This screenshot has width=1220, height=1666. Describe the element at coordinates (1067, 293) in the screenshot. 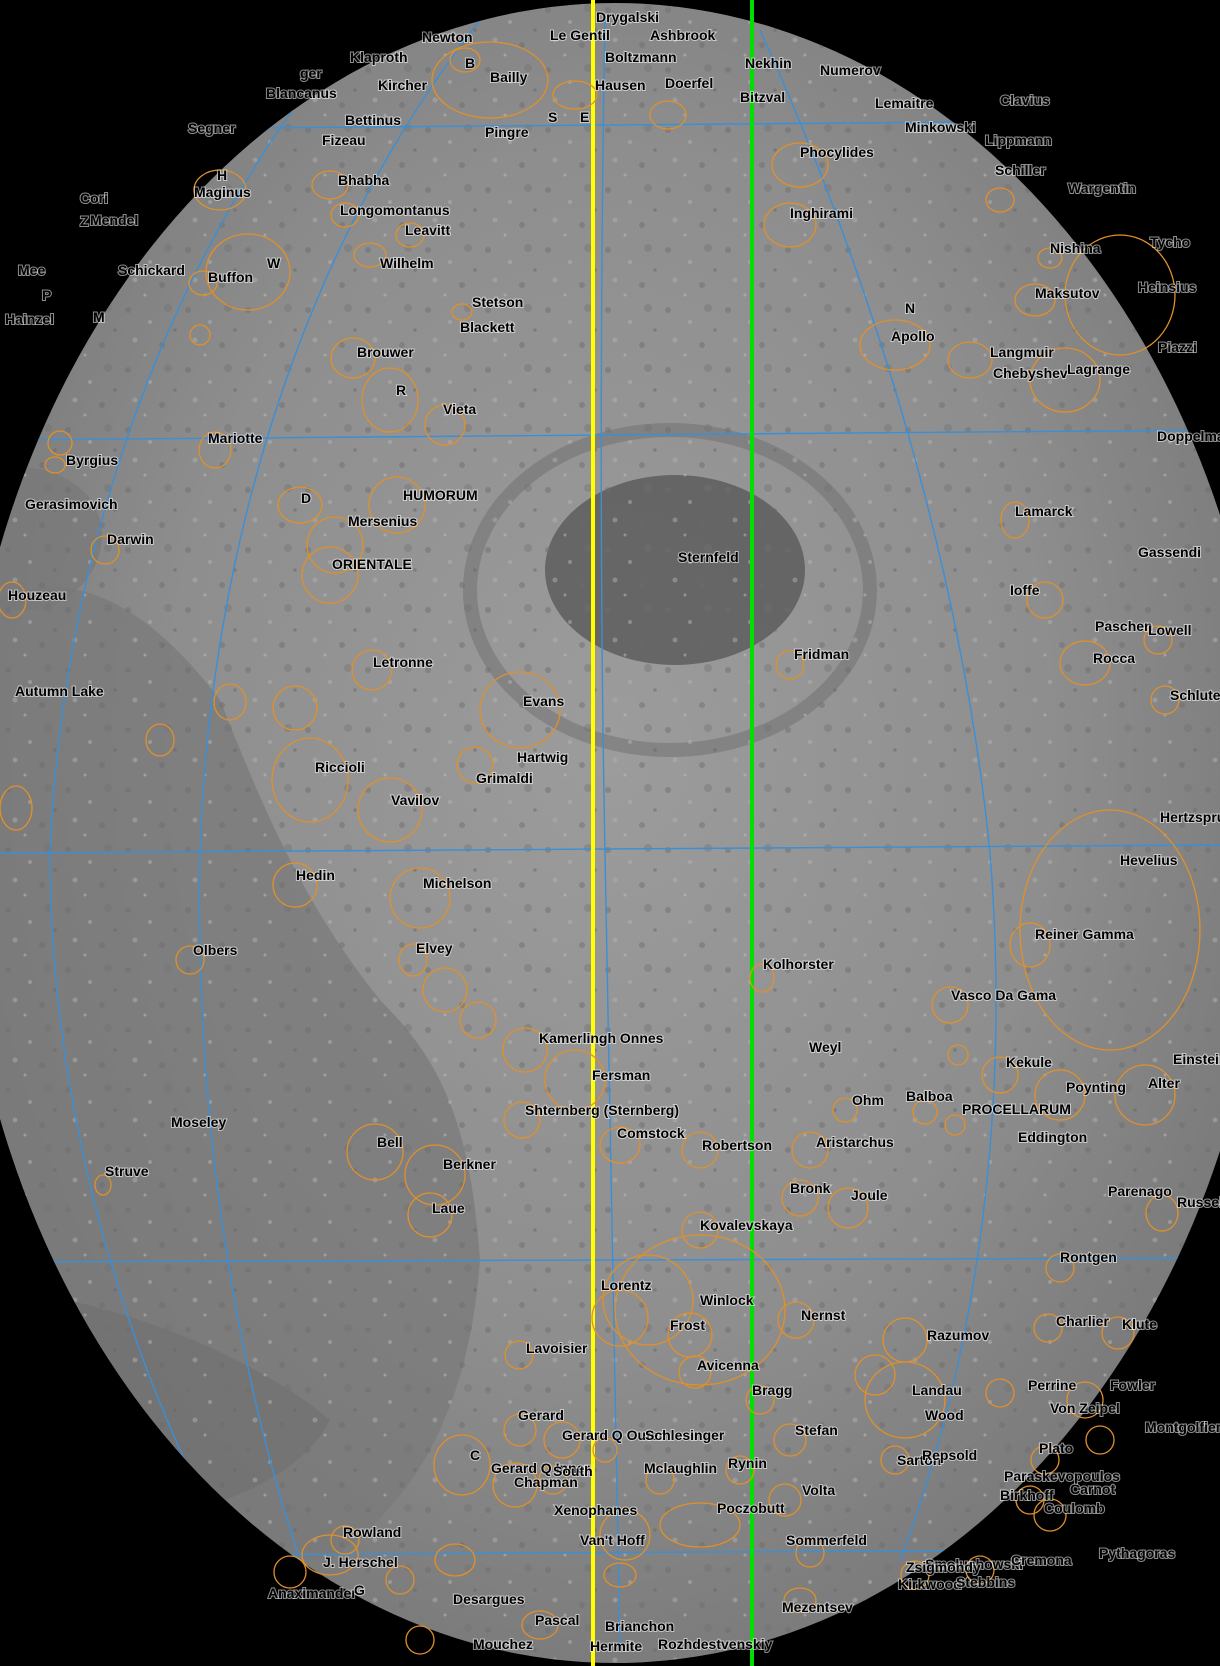

I see `feature-label: Maksutov` at that location.